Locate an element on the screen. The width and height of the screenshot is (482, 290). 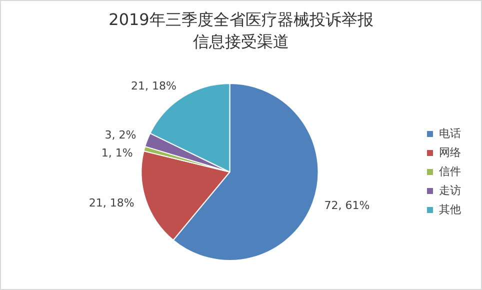
chart-title: 2019年三季度全省医疗器械投诉举报信息接受渠道 is located at coordinates (241, 31).